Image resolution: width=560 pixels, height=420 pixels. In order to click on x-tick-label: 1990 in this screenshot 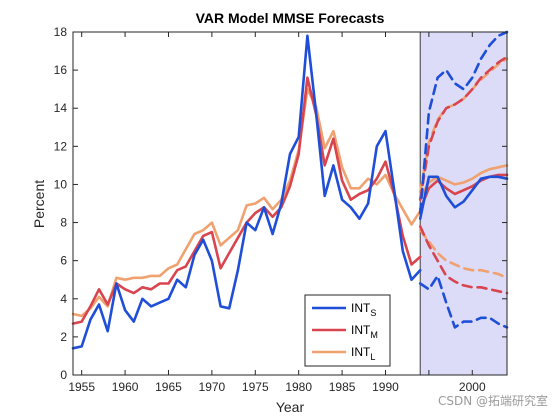, I will do `click(385, 387)`.